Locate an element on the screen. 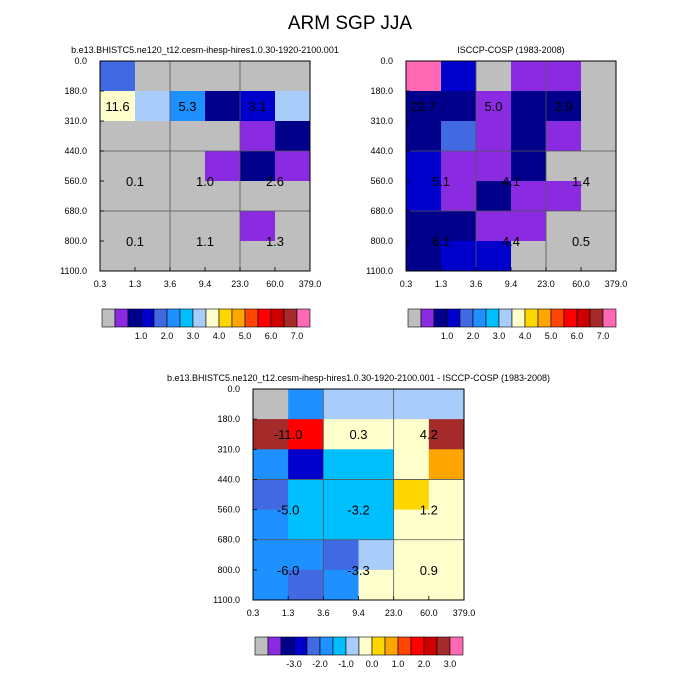  colorbar-label: -1.0 is located at coordinates (346, 664).